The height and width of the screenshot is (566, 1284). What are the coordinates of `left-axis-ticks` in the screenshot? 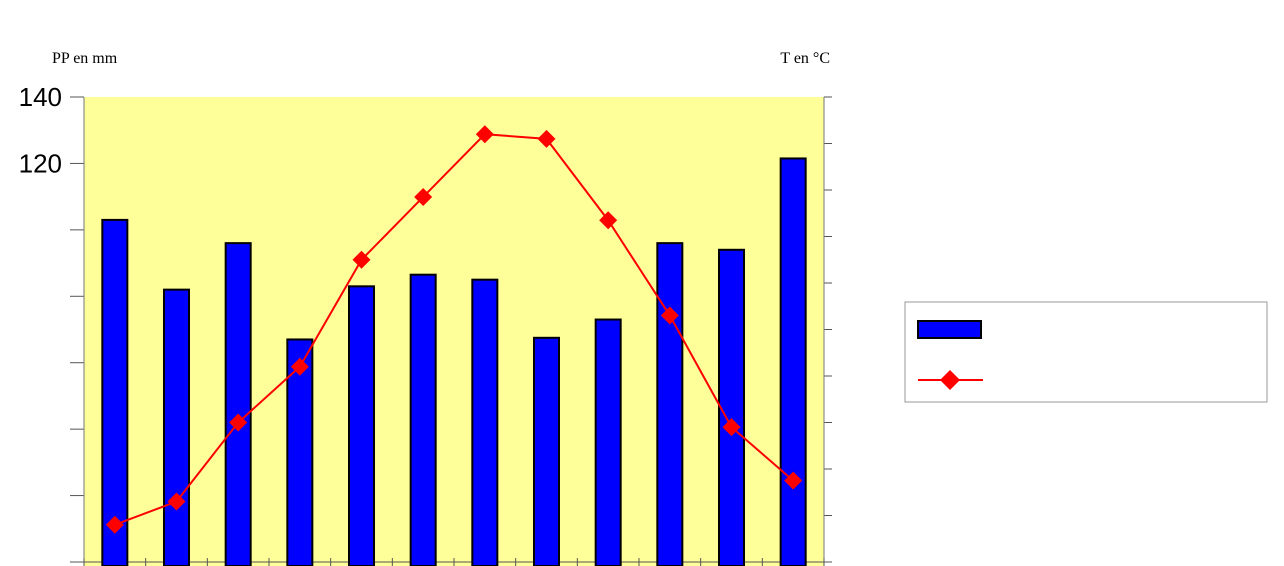 It's located at (77, 331).